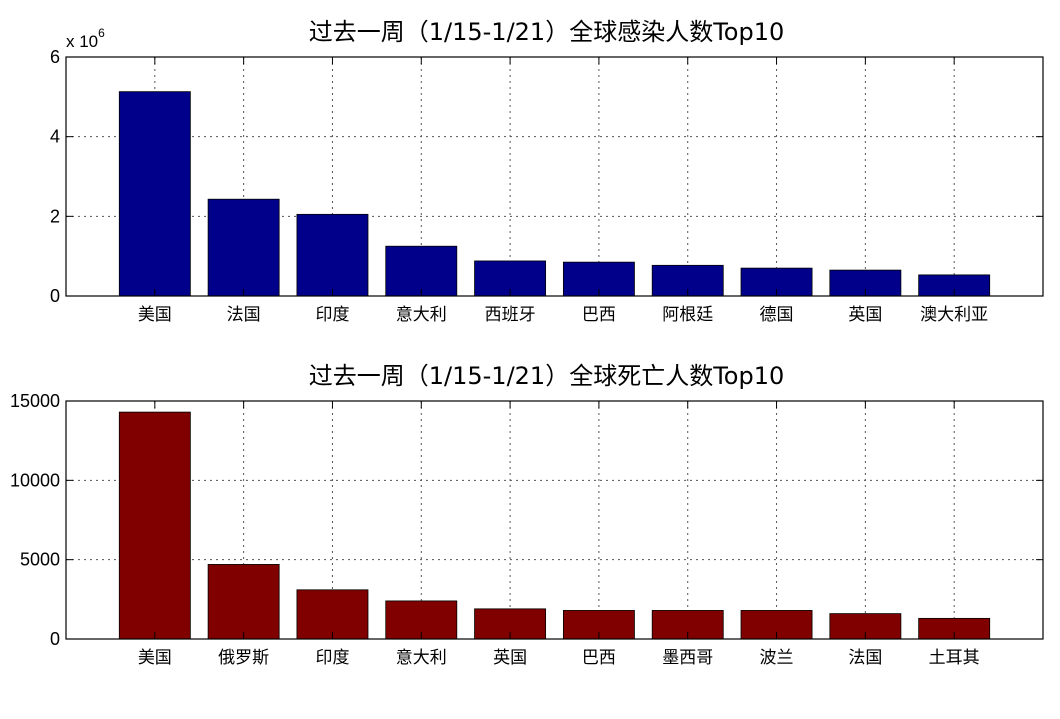 This screenshot has height=719, width=1060. Describe the element at coordinates (40, 560) in the screenshot. I see `y-tick-label: 5000` at that location.